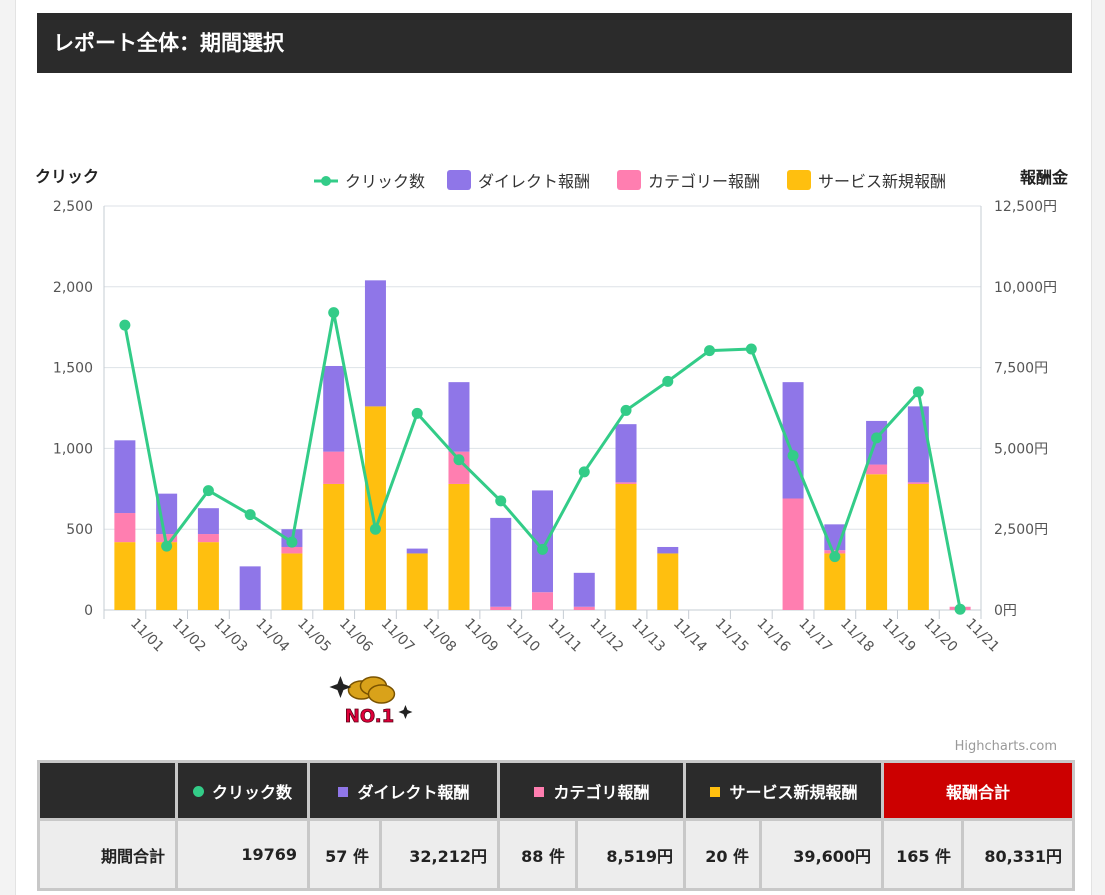 This screenshot has height=895, width=1105. I want to click on summary-category-amount: 8,519円, so click(631, 854).